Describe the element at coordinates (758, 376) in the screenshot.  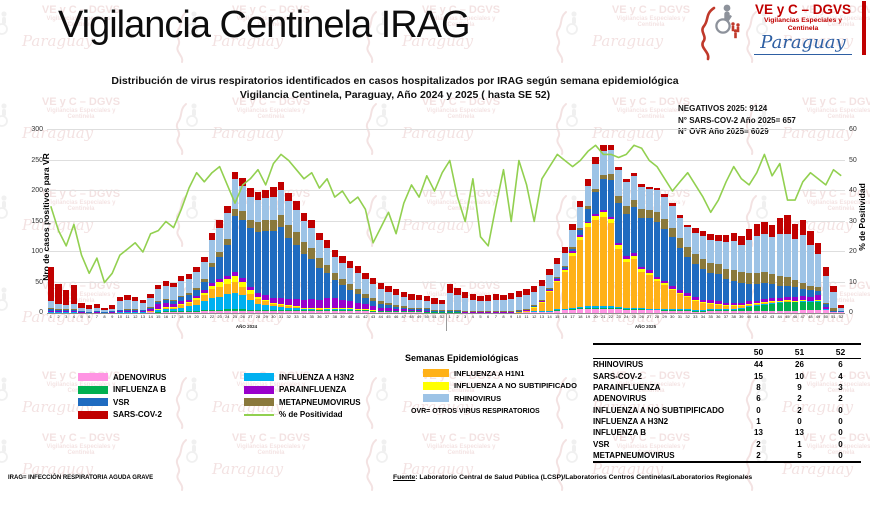
I see `table-value: 15` at that location.